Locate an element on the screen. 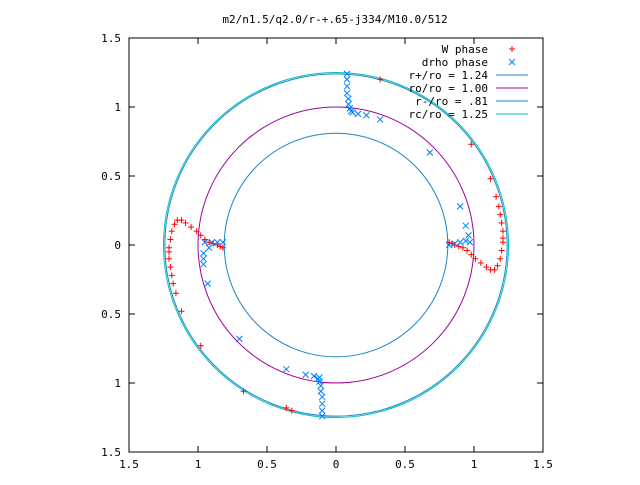  x-tick-label: 1.5 is located at coordinates (129, 464).